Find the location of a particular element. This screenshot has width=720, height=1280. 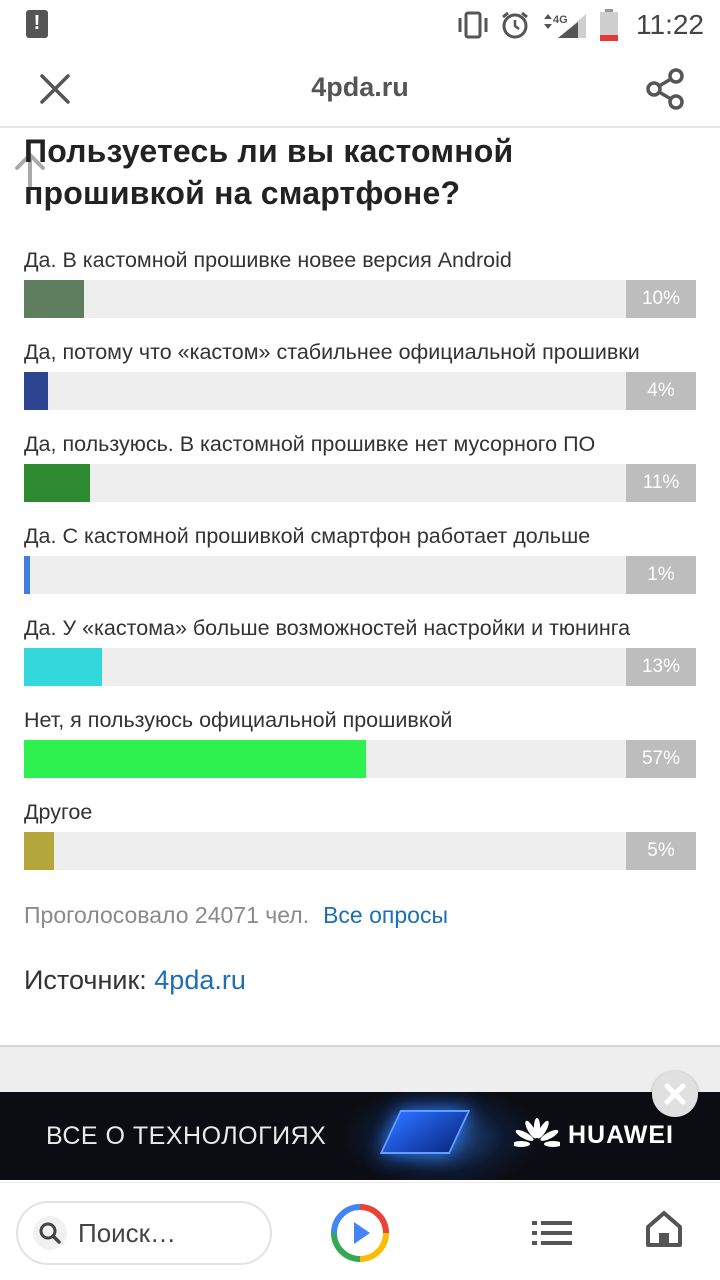

source-label: Источник: is located at coordinates (85, 980).